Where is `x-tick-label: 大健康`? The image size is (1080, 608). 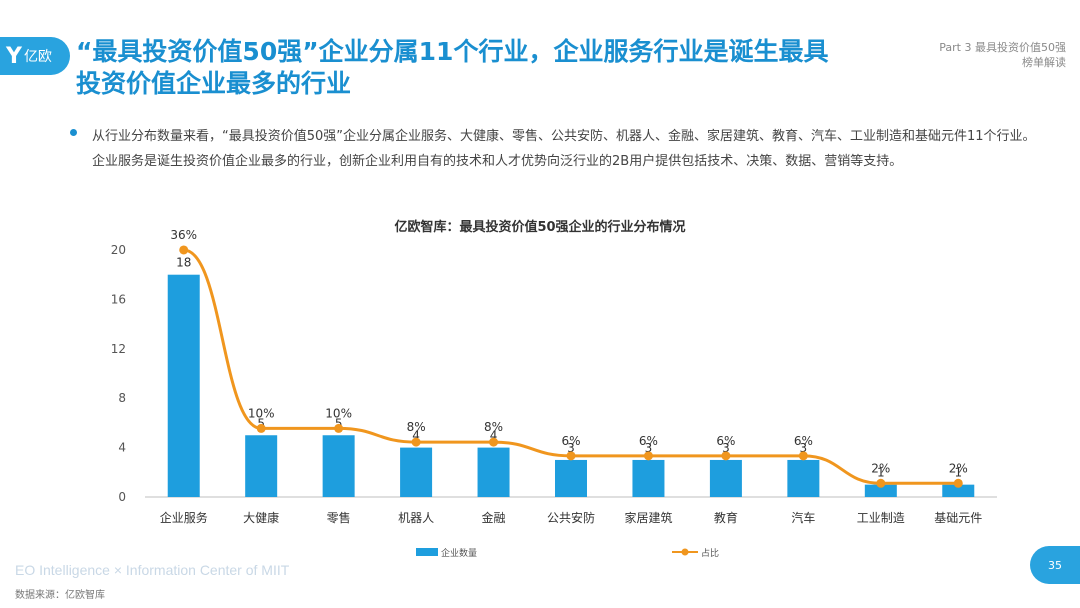 x-tick-label: 大健康 is located at coordinates (261, 517).